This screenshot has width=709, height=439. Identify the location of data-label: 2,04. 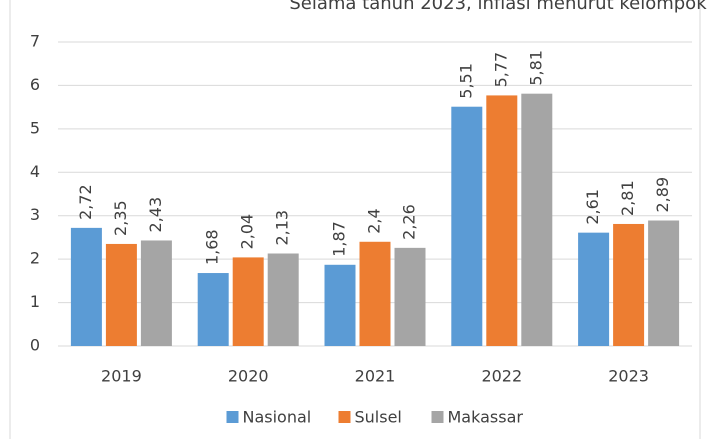
(247, 232).